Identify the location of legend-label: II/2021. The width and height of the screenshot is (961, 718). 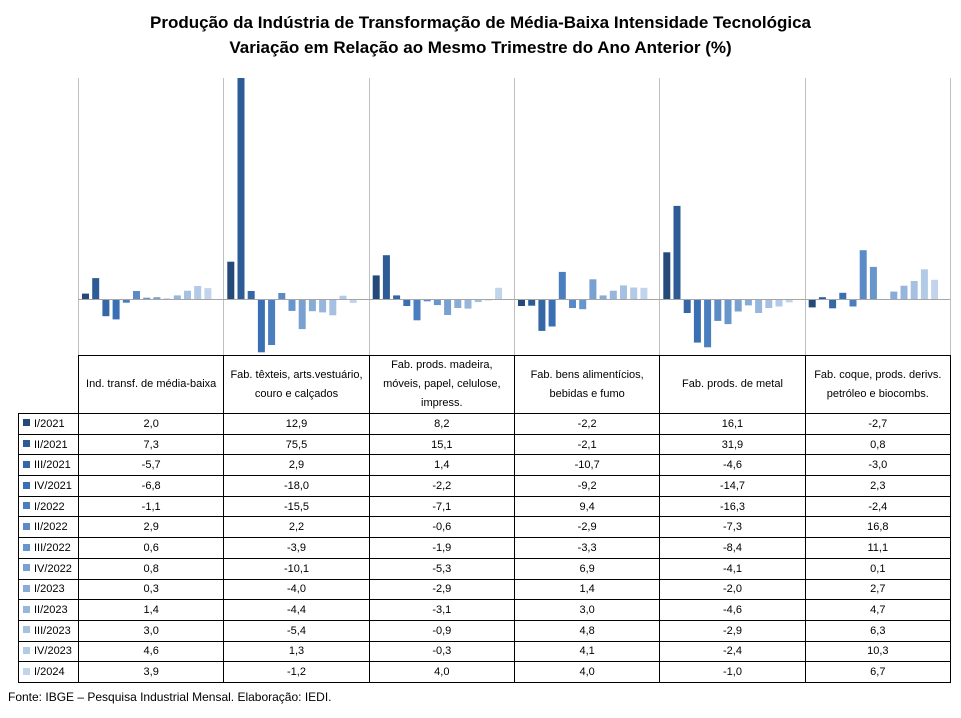
(51, 444).